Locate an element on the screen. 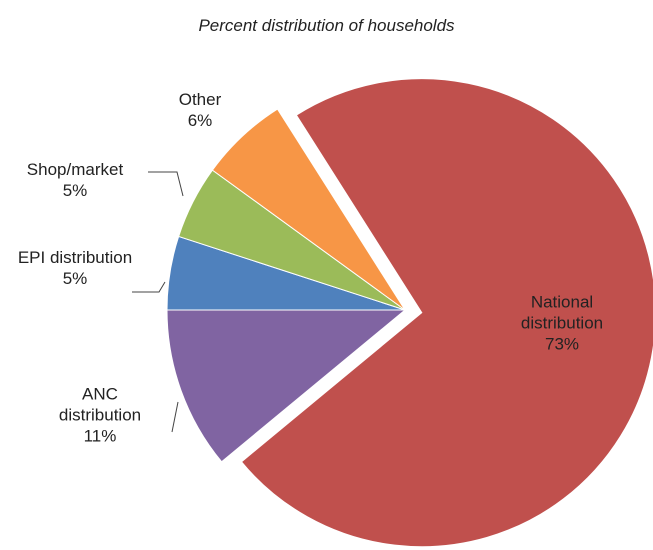 This screenshot has width=653, height=550. slice-label: Shop/market 5% is located at coordinates (75, 180).